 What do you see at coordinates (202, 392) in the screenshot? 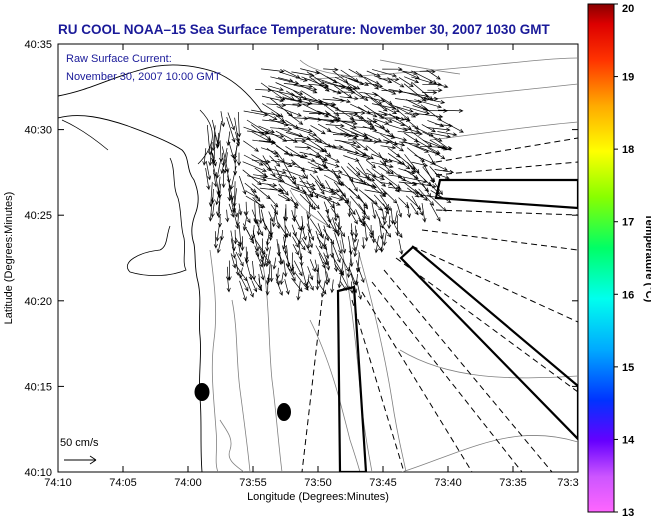
I see `station-marker` at bounding box center [202, 392].